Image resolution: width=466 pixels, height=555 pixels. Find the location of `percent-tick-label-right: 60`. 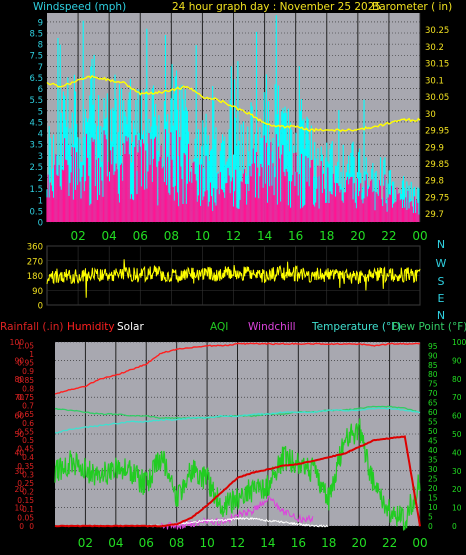

percent-tick-label-right: 60 is located at coordinates (457, 416).